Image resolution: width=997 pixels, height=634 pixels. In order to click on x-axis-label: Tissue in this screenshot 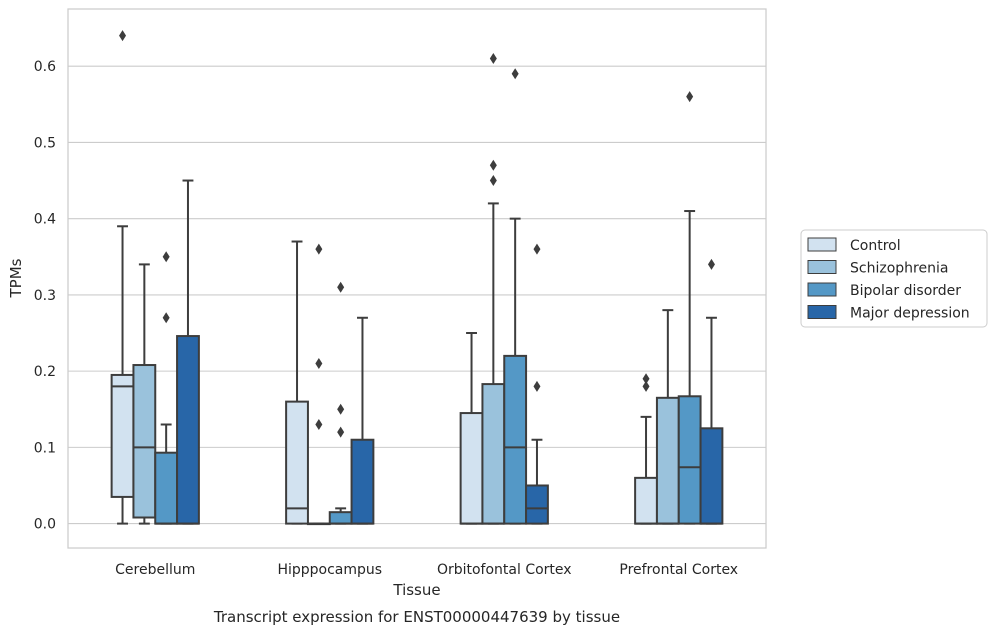, I will do `click(416, 590)`.